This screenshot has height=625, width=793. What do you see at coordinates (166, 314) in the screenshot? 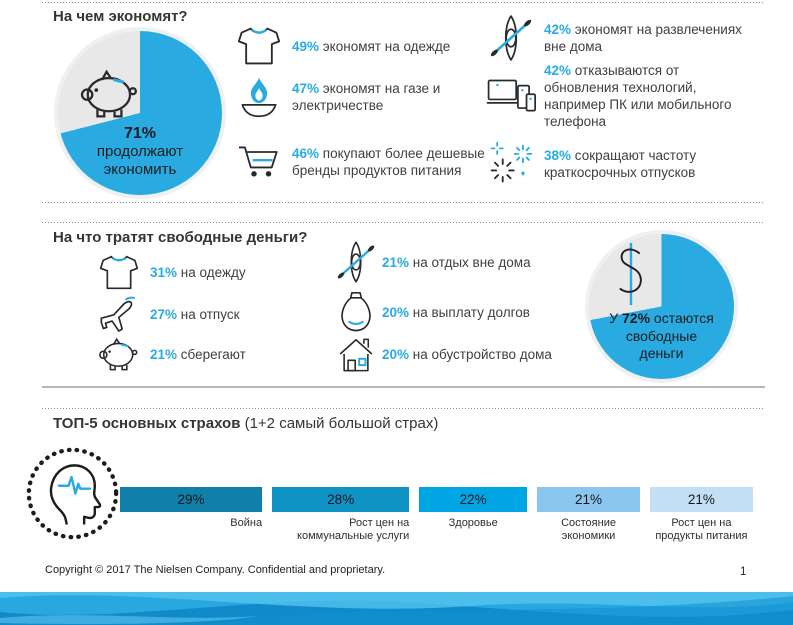
I see `list-item-spend-vacation: 27% на отпуск` at bounding box center [166, 314].